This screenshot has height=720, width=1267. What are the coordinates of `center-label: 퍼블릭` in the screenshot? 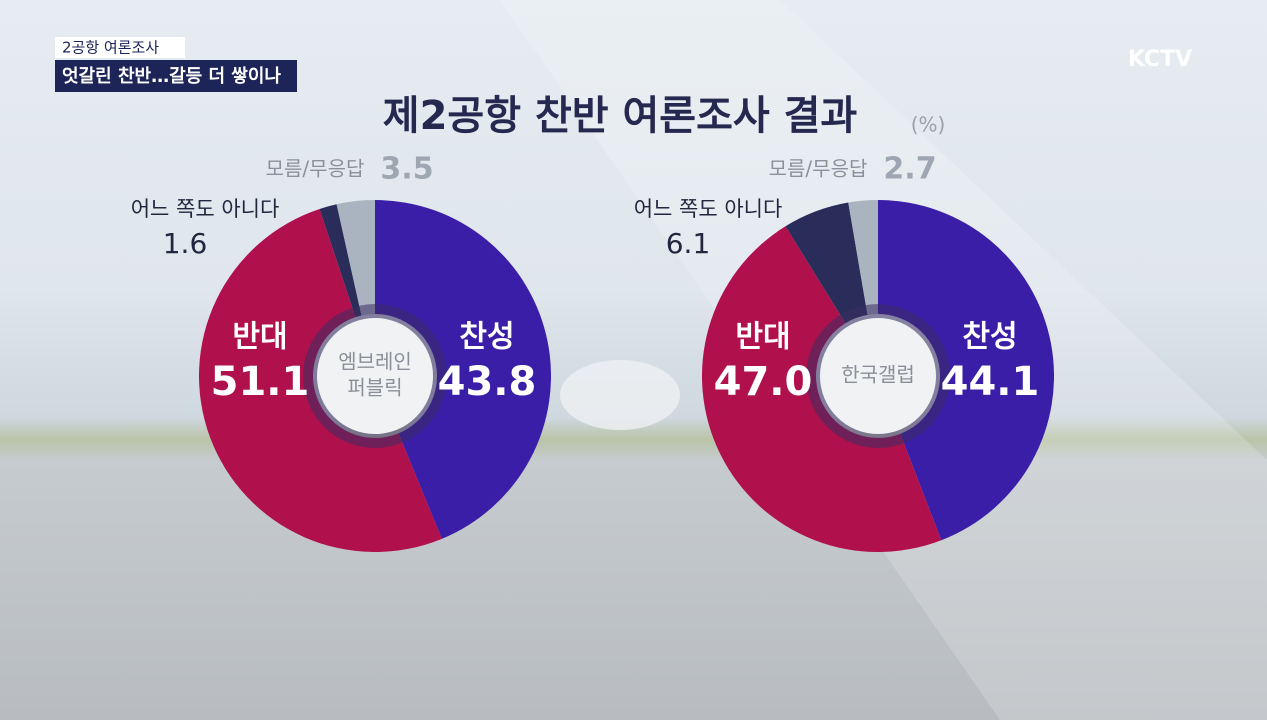 It's located at (374, 388).